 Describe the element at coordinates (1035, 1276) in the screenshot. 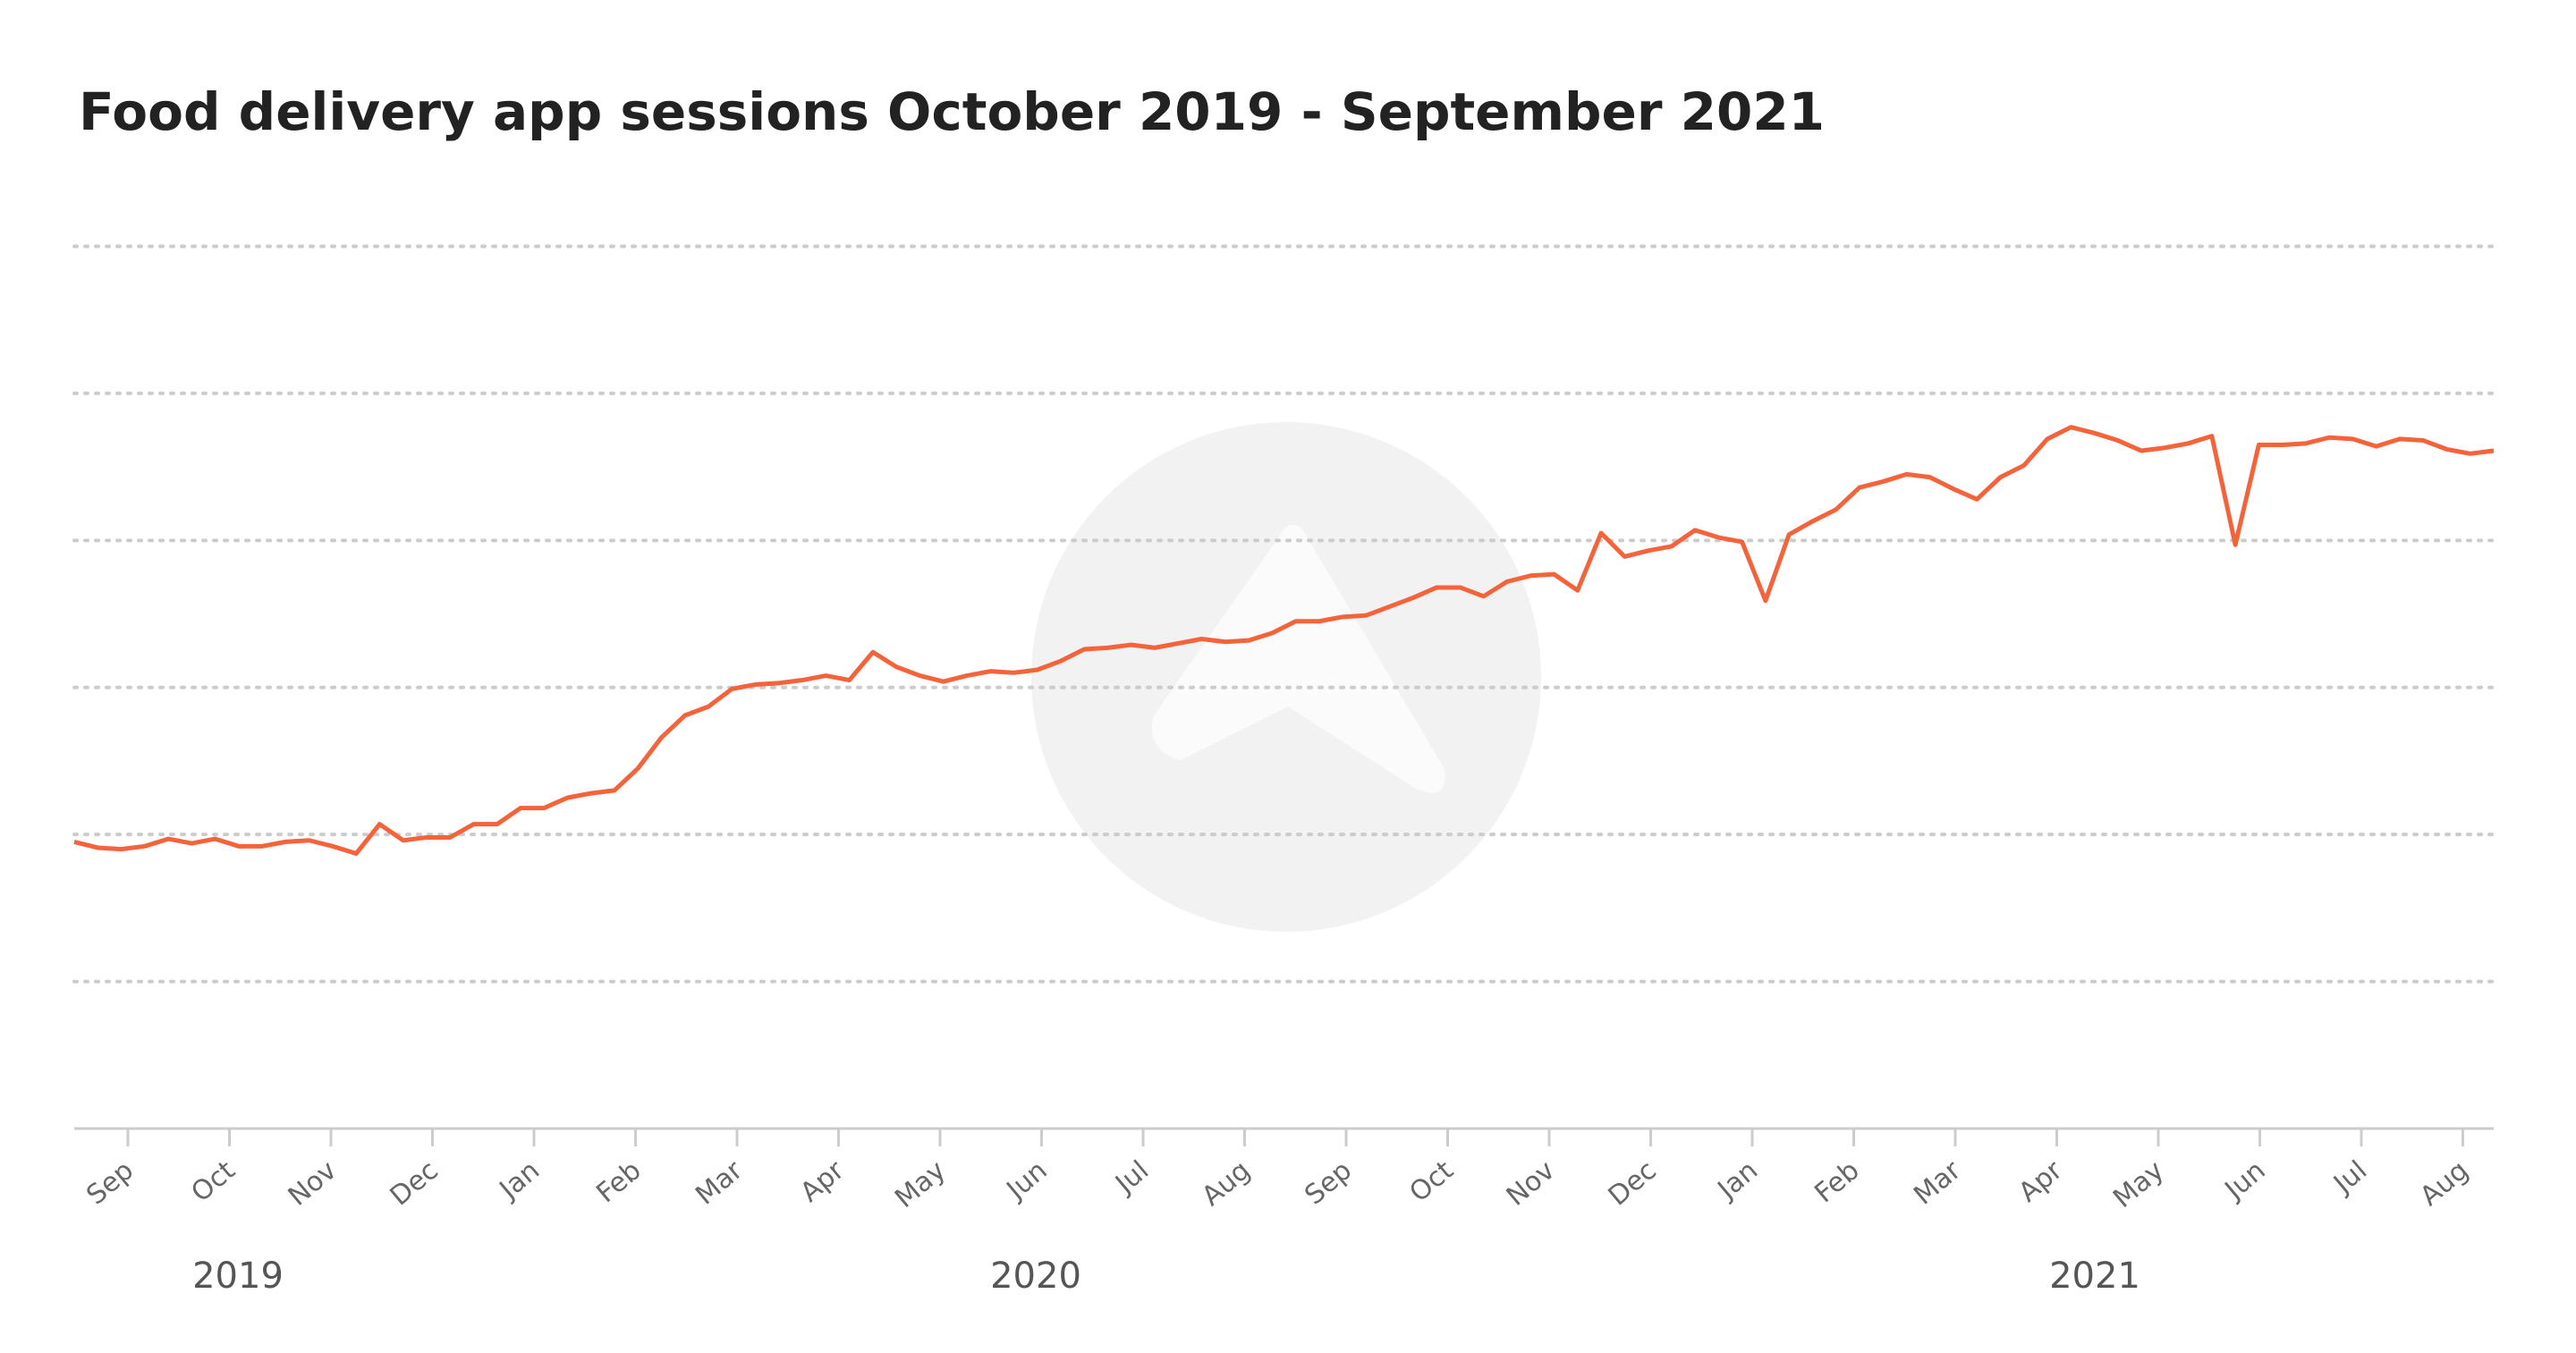

I see `year-label: 2020` at that location.